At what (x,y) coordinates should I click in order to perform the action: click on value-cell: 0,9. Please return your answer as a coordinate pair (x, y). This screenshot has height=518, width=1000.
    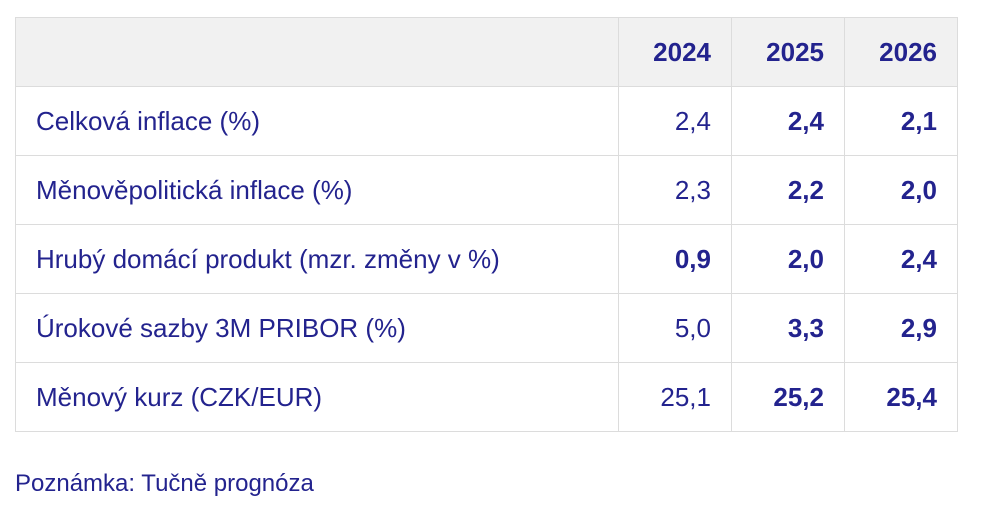
    Looking at the image, I should click on (675, 259).